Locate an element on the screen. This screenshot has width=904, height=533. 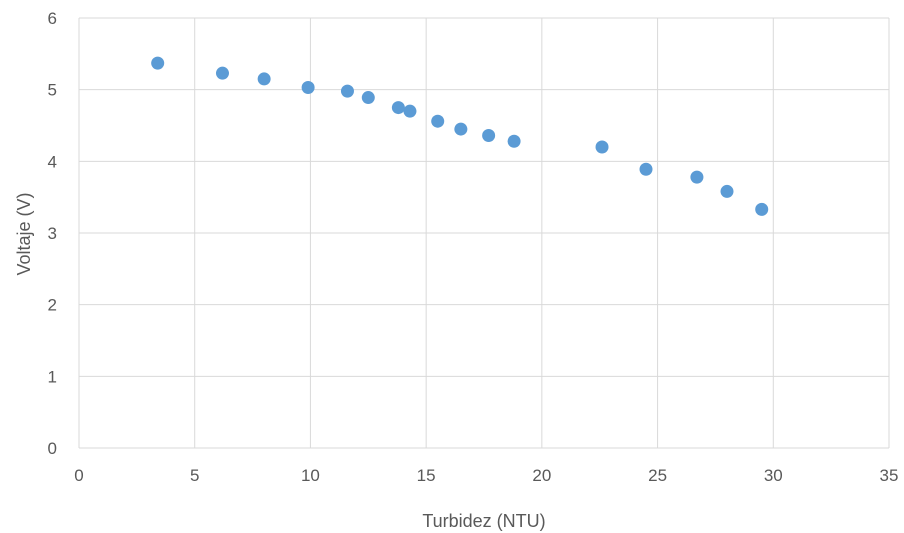
x-axis-title: Turbidez (NTU) is located at coordinates (483, 521).